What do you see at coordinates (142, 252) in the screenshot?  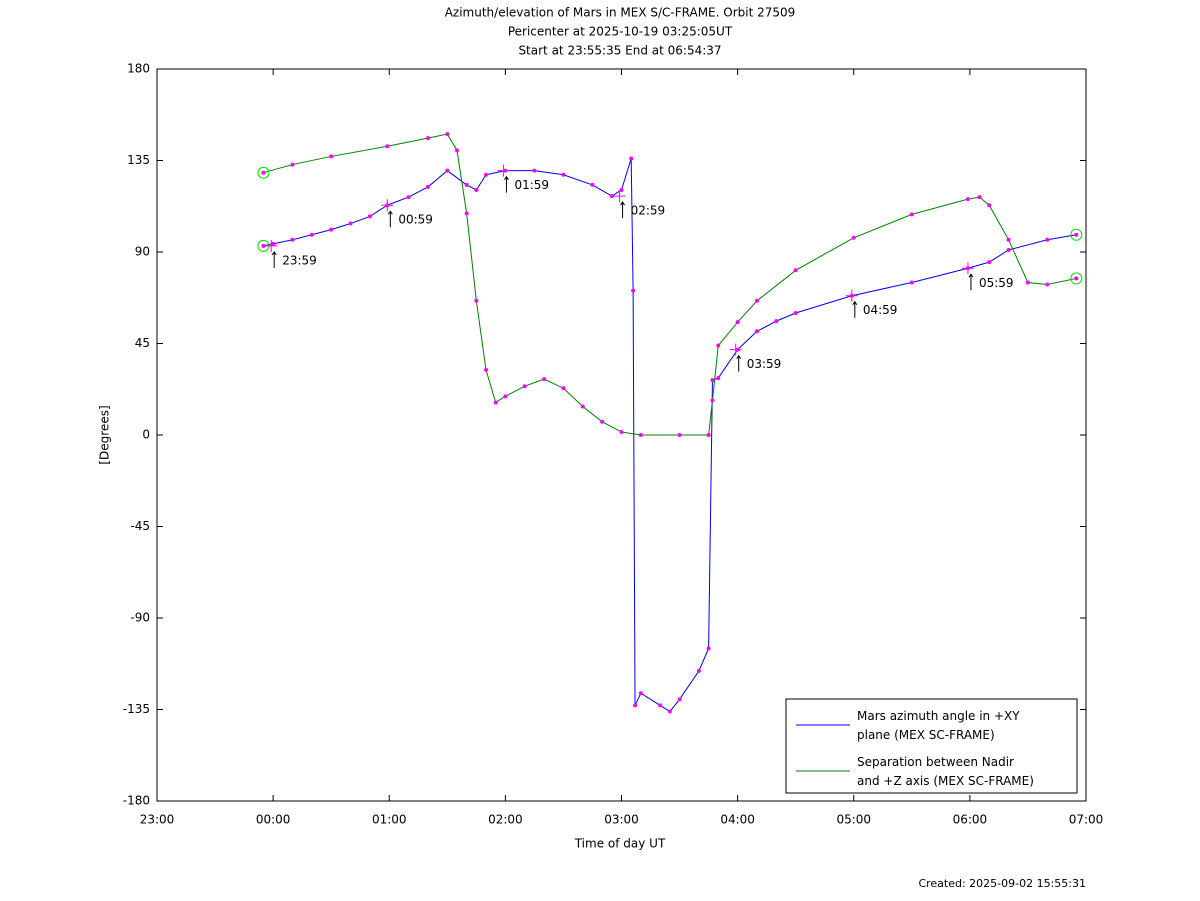 I see `y-tick-label: 90` at bounding box center [142, 252].